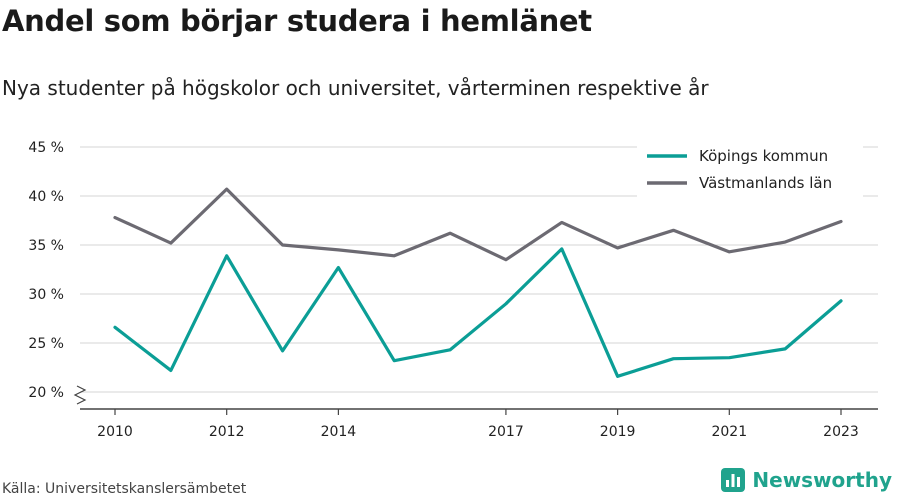 The width and height of the screenshot is (900, 500). I want to click on y-tick-label: 25 %, so click(46, 344).